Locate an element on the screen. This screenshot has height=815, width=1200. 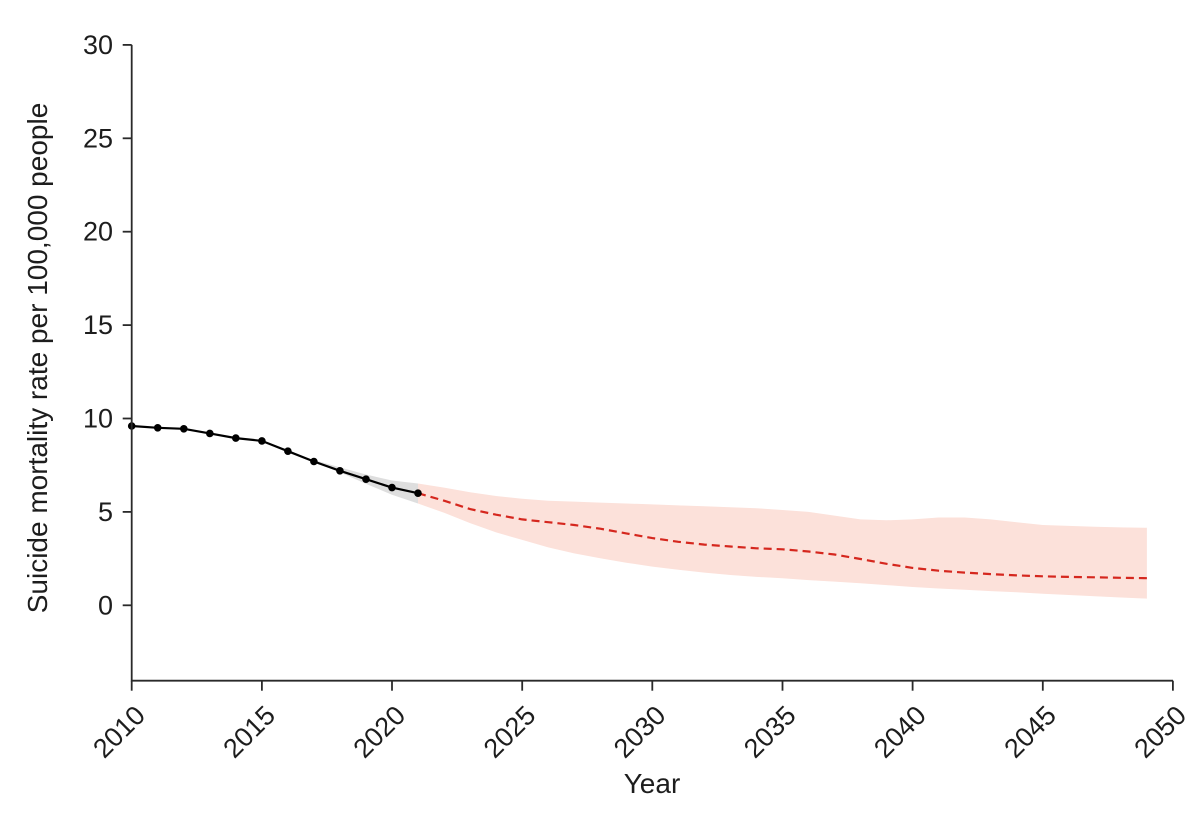
x-tick-label: 2025 is located at coordinates (510, 732).